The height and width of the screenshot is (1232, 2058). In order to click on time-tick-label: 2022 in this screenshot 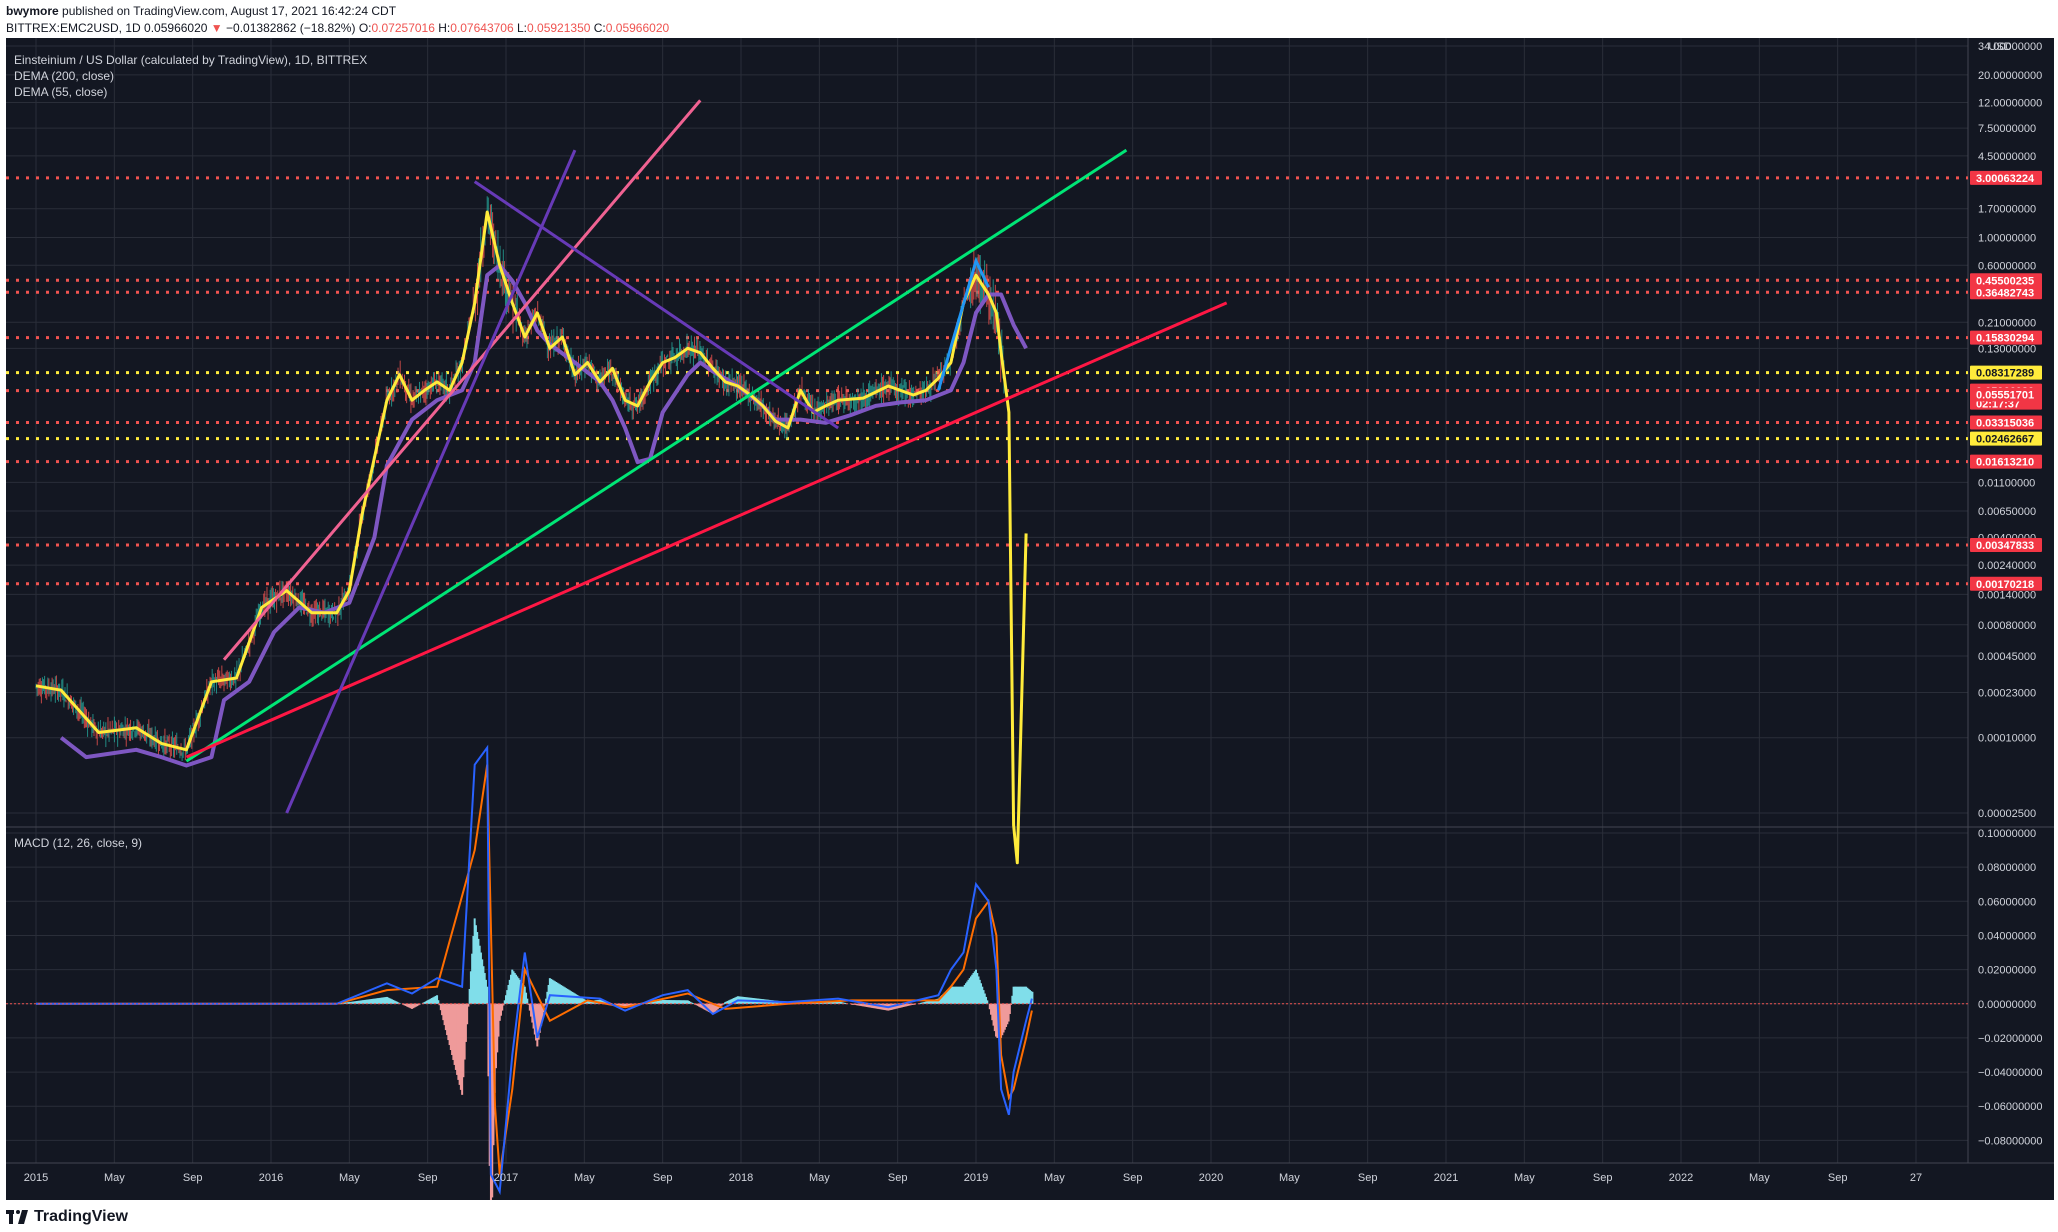, I will do `click(1681, 1178)`.